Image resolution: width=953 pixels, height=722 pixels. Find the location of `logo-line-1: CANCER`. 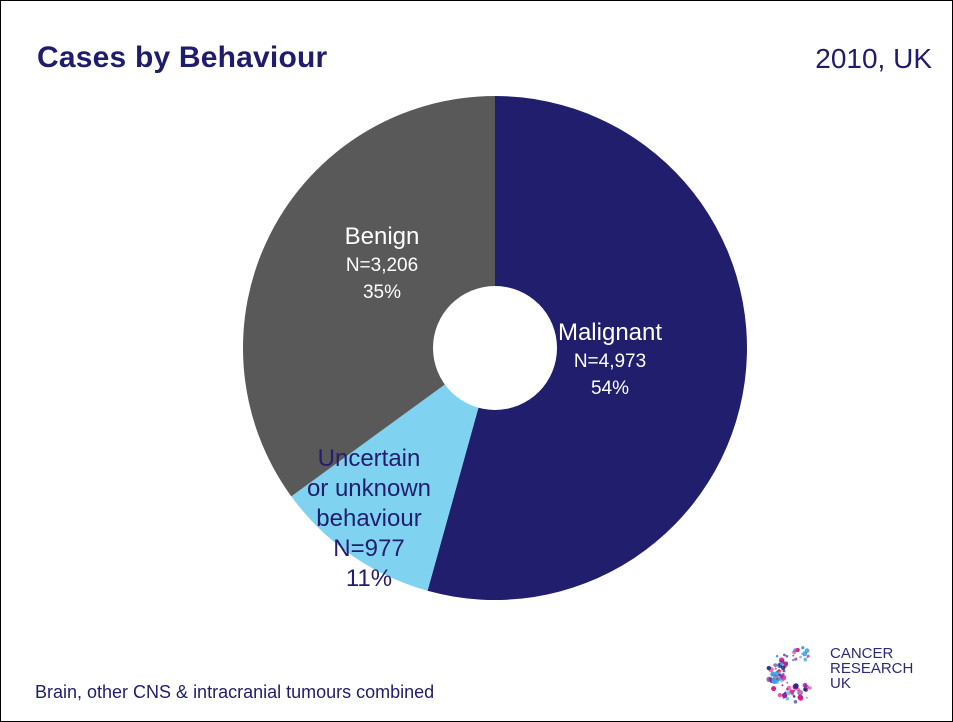

logo-line-1: CANCER is located at coordinates (862, 653).